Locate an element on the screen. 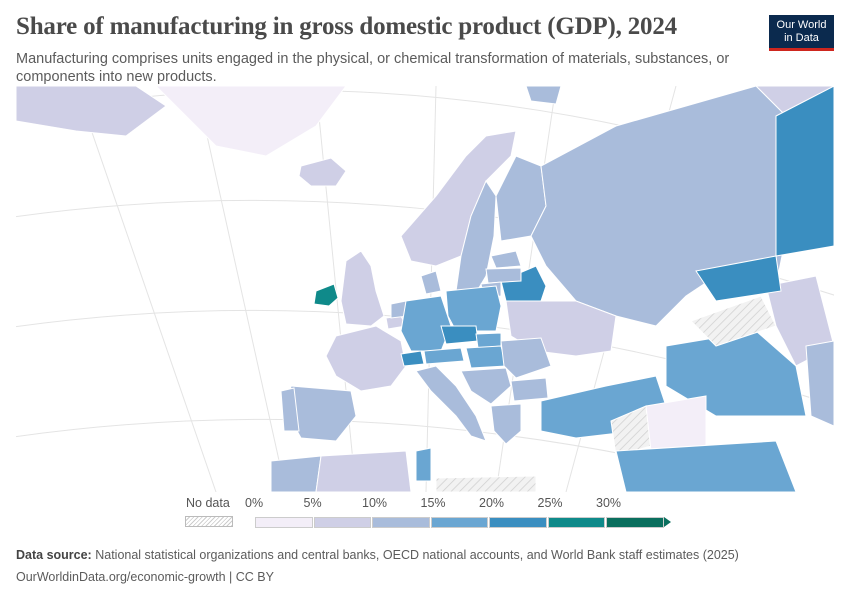 The image size is (850, 600). region-portugal is located at coordinates (290, 409).